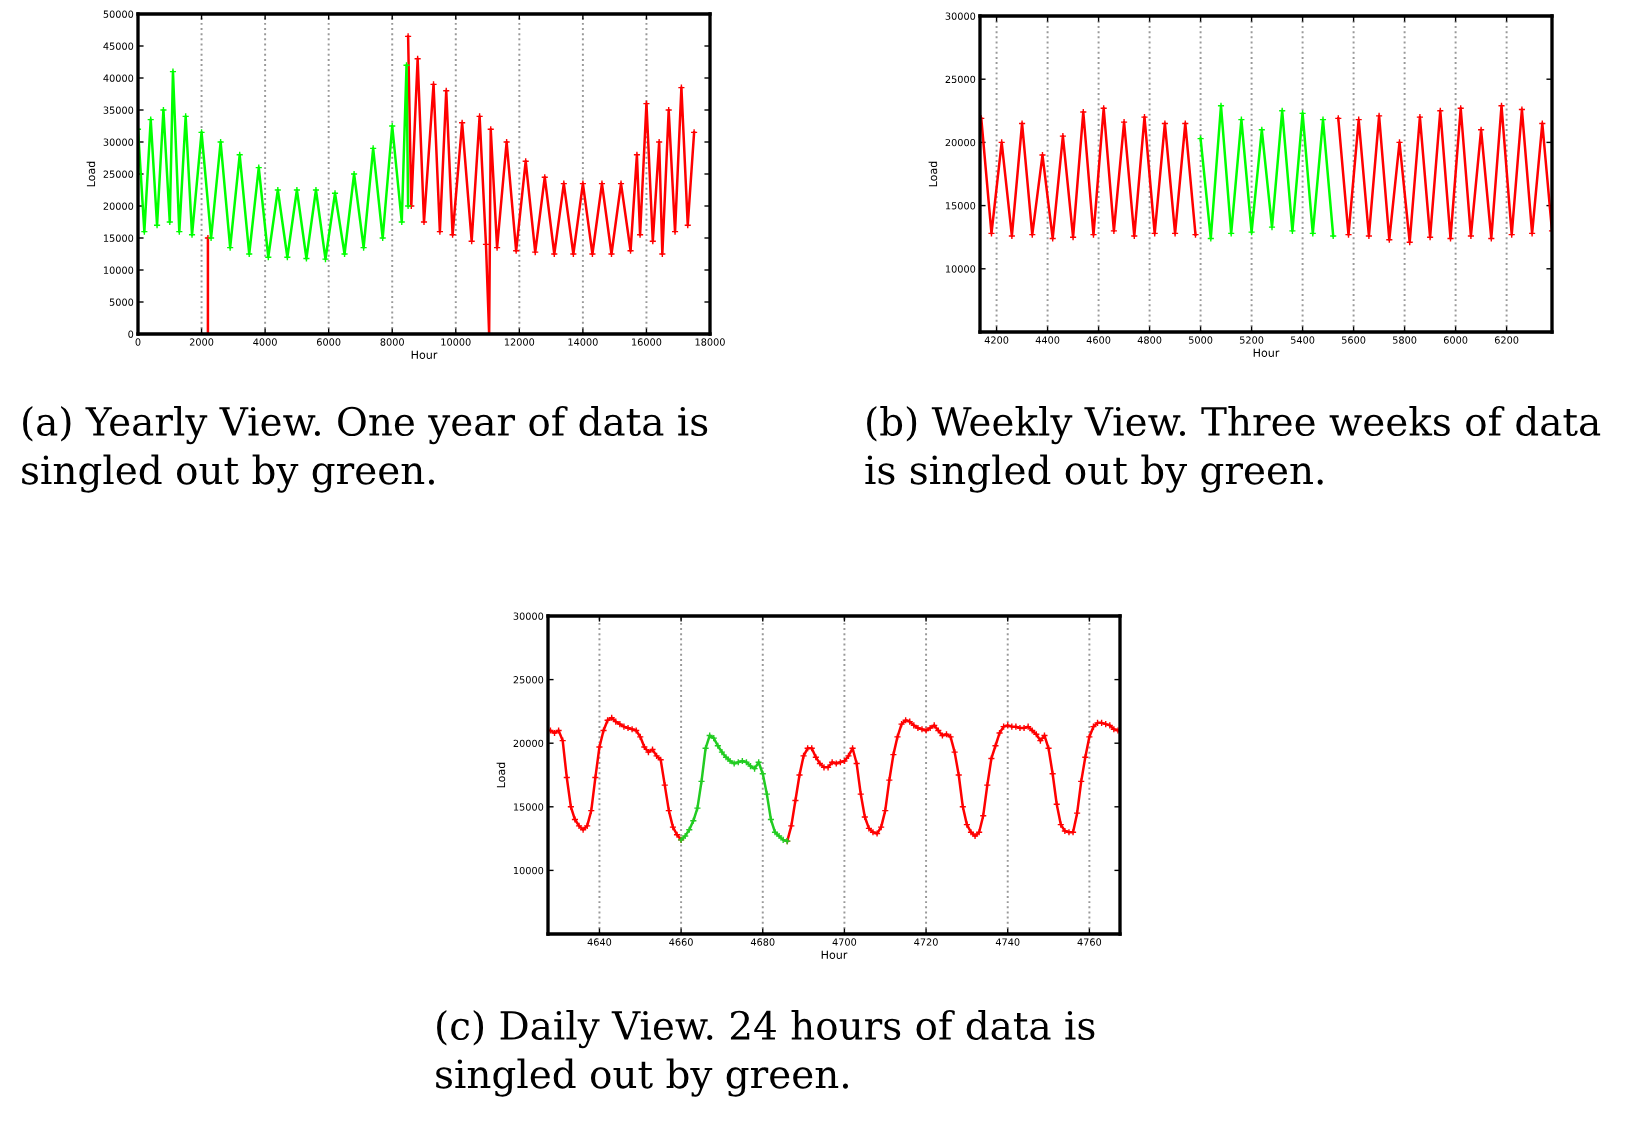  I want to click on text: (c) Daily View. 24 hours of data is singled out by green., so click(765, 1053).